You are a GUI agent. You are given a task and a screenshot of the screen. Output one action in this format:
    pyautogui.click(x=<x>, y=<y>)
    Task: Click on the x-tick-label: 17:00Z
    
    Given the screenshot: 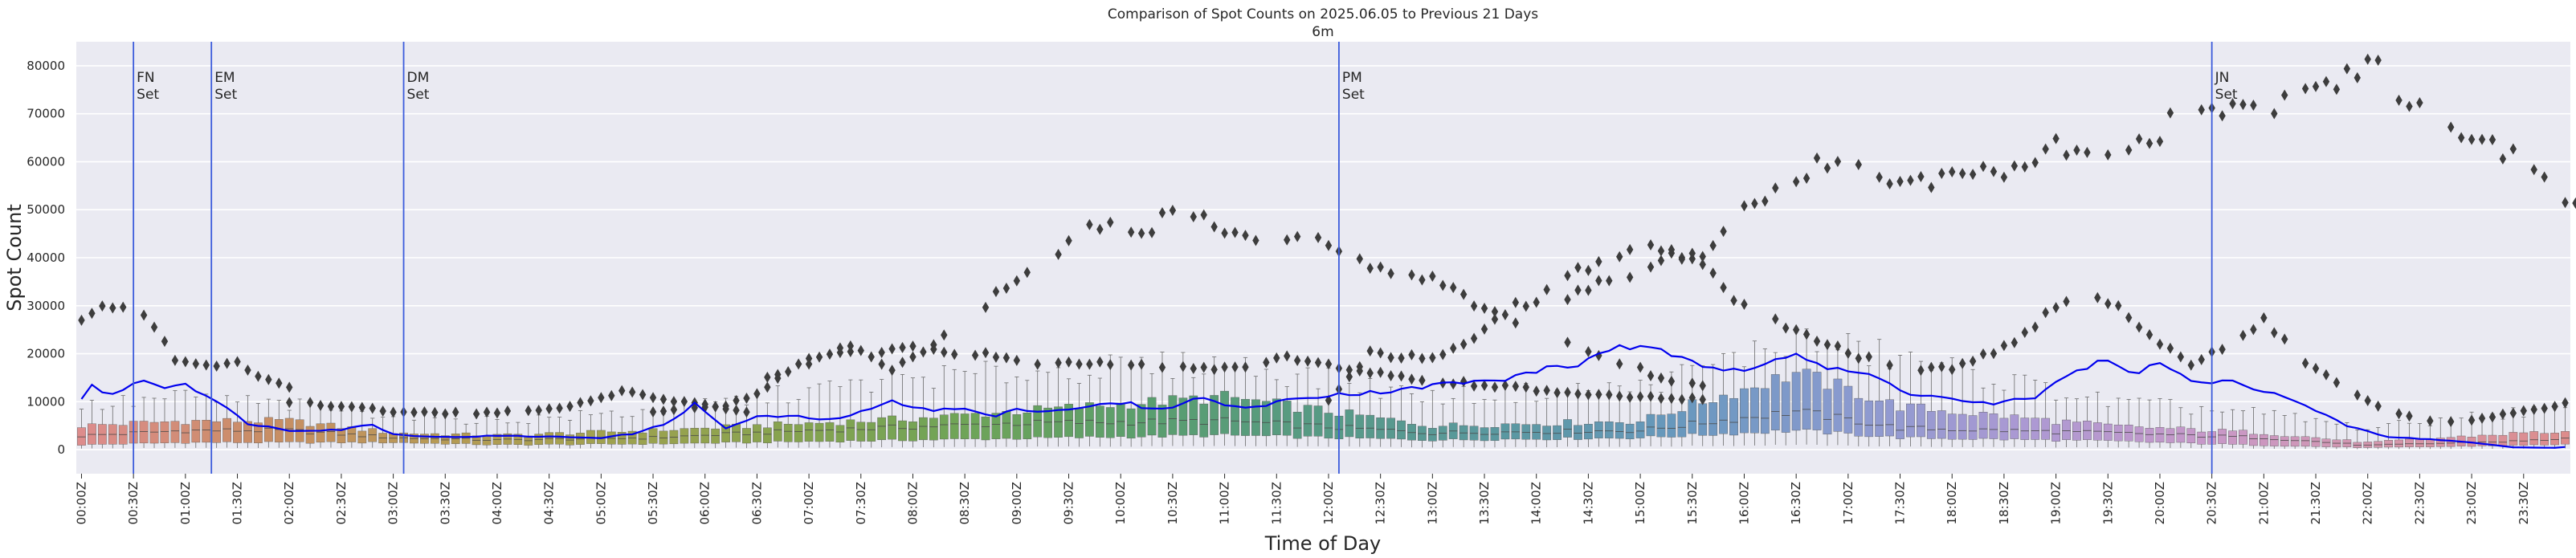 What is the action you would take?
    pyautogui.click(x=1848, y=503)
    